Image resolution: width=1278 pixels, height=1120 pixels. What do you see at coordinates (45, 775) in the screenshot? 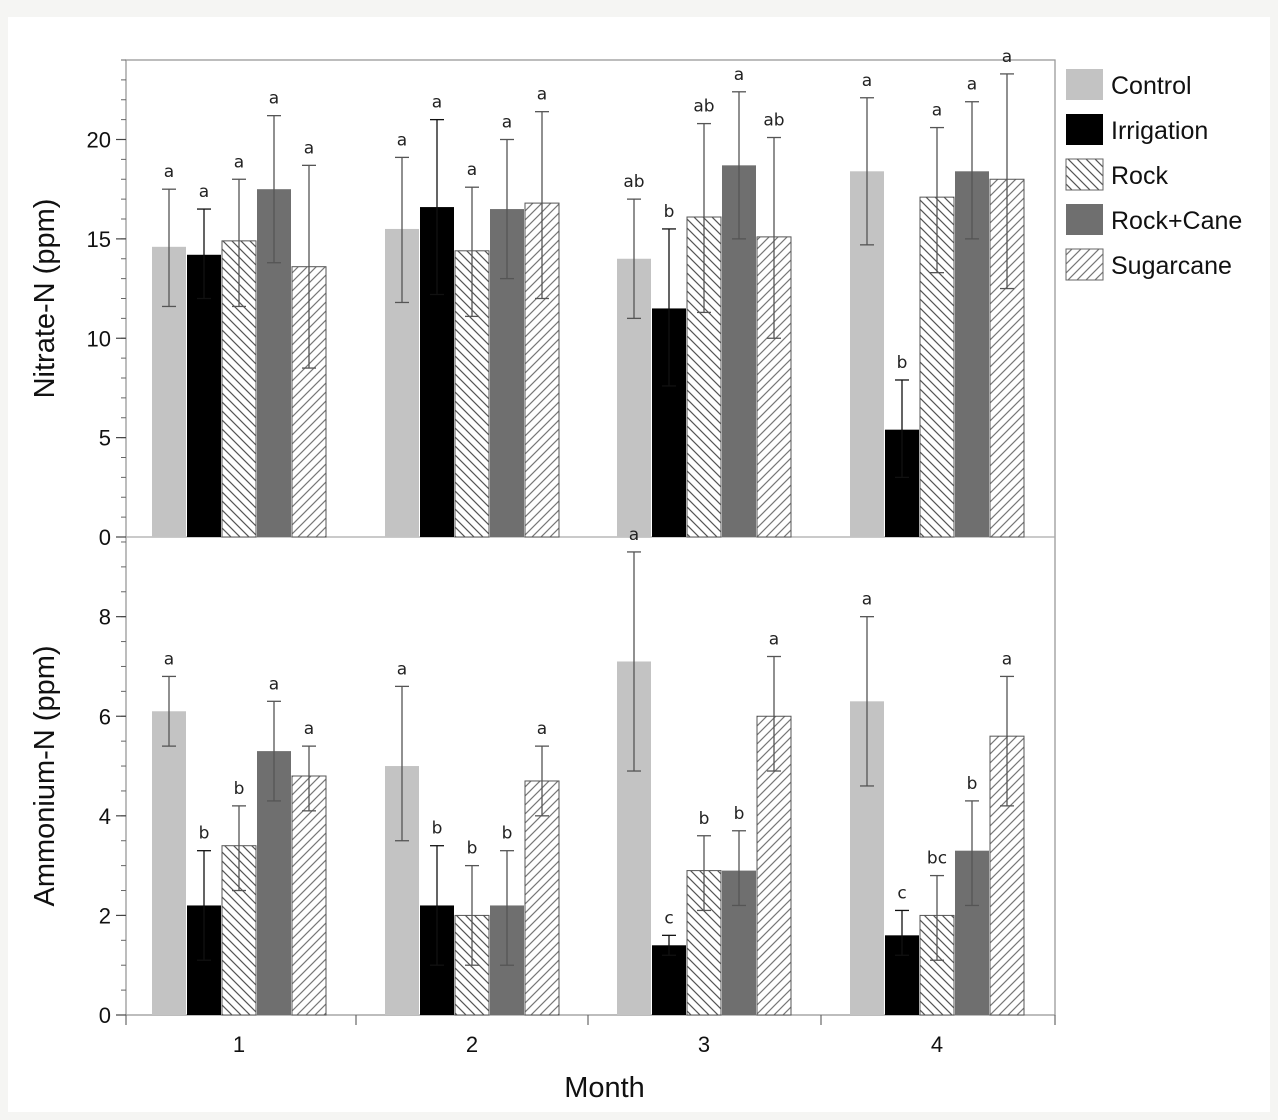
I see `ammonium-y-axis-title: Ammonium-N (ppm)` at bounding box center [45, 775].